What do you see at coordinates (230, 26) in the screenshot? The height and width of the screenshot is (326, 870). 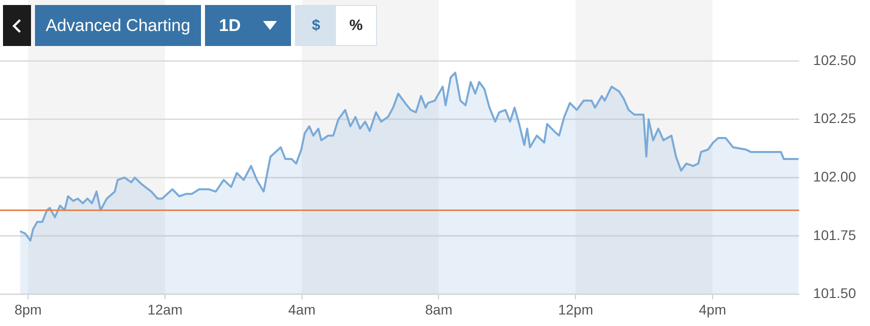 I see `text: 1D` at bounding box center [230, 26].